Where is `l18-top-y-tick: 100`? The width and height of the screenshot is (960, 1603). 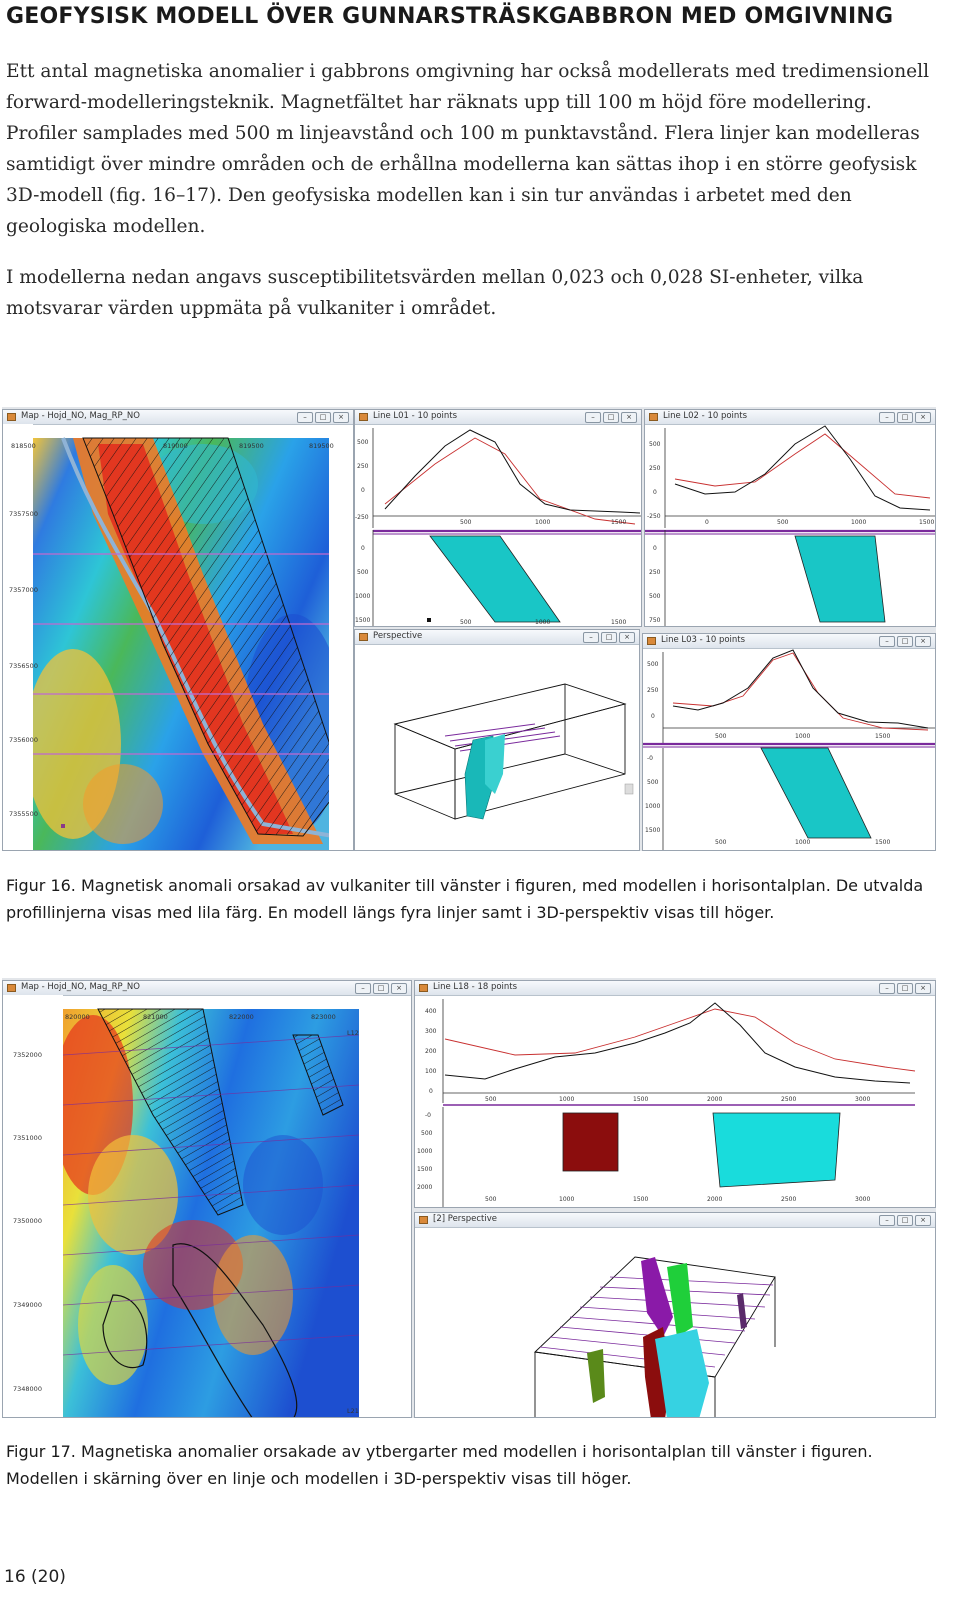 l18-top-y-tick: 100 is located at coordinates (431, 1071).